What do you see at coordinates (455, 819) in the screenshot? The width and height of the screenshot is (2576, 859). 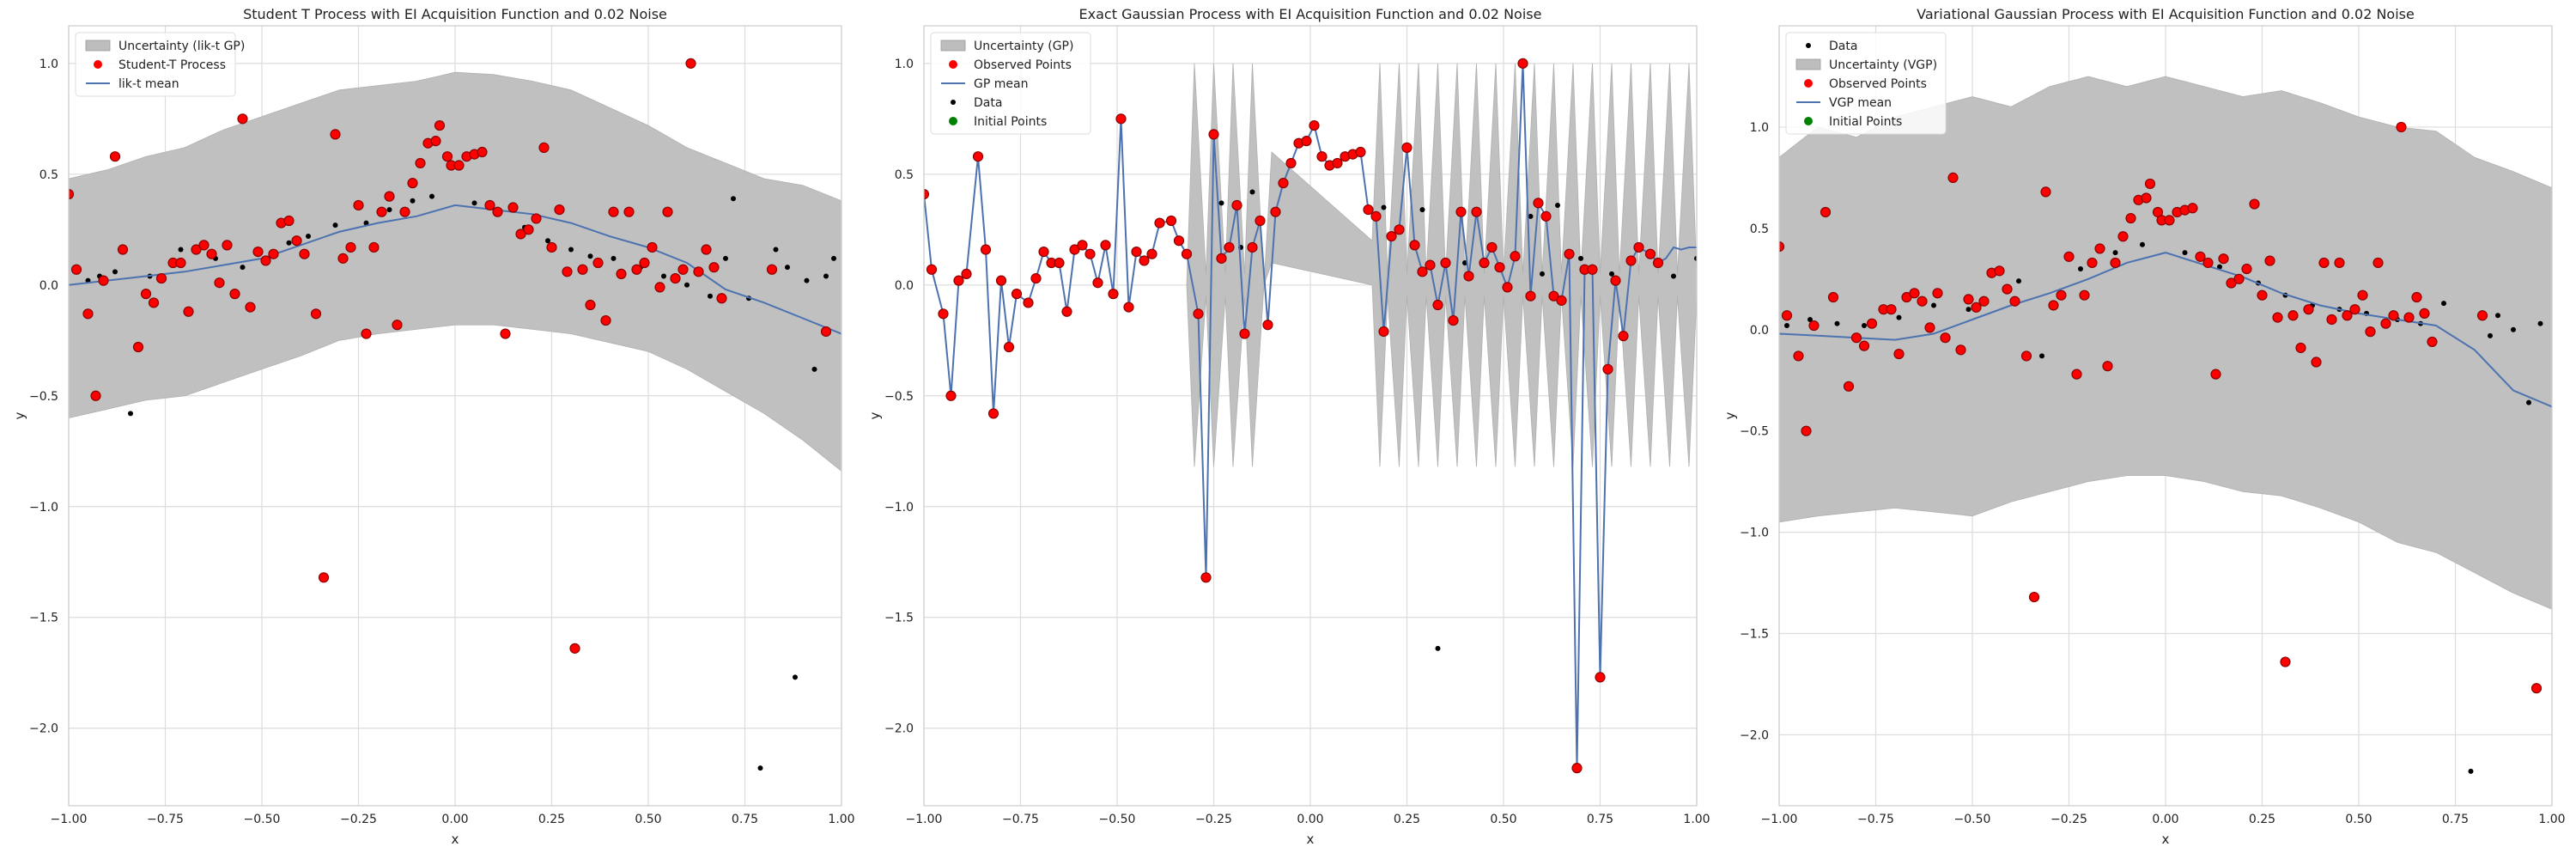 I see `x-tick-label: 0.00` at bounding box center [455, 819].